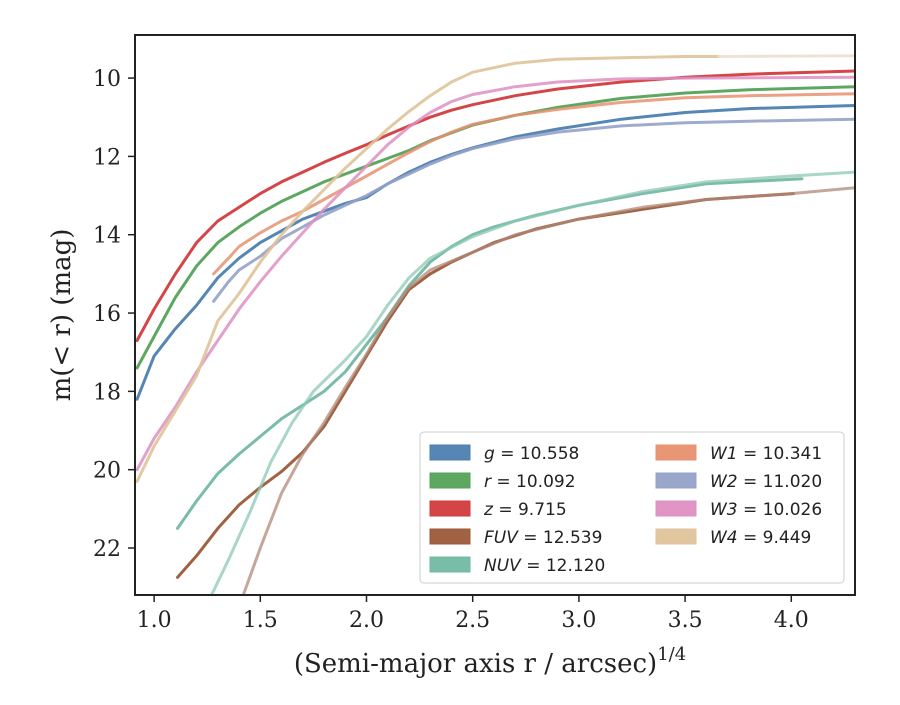 This screenshot has height=705, width=900. I want to click on x-axis-title-superscript: 1/4, so click(671, 654).